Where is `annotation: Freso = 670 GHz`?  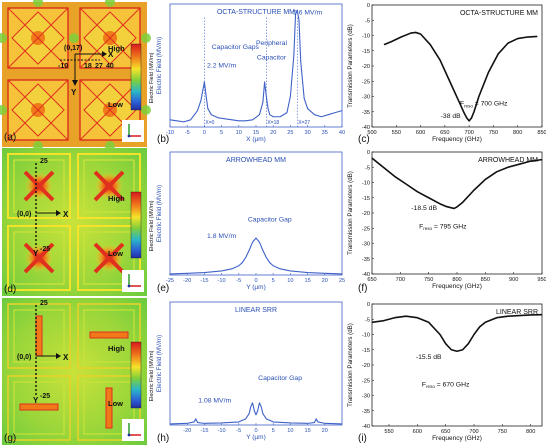 annotation: Freso = 670 GHz is located at coordinates (446, 385).